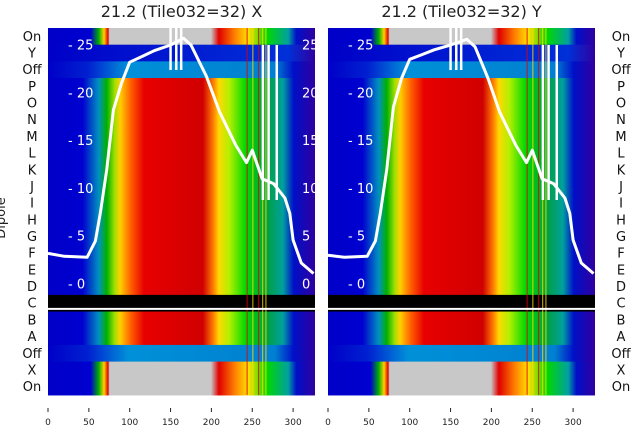 The image size is (640, 440). I want to click on row-label: I, so click(32, 204).